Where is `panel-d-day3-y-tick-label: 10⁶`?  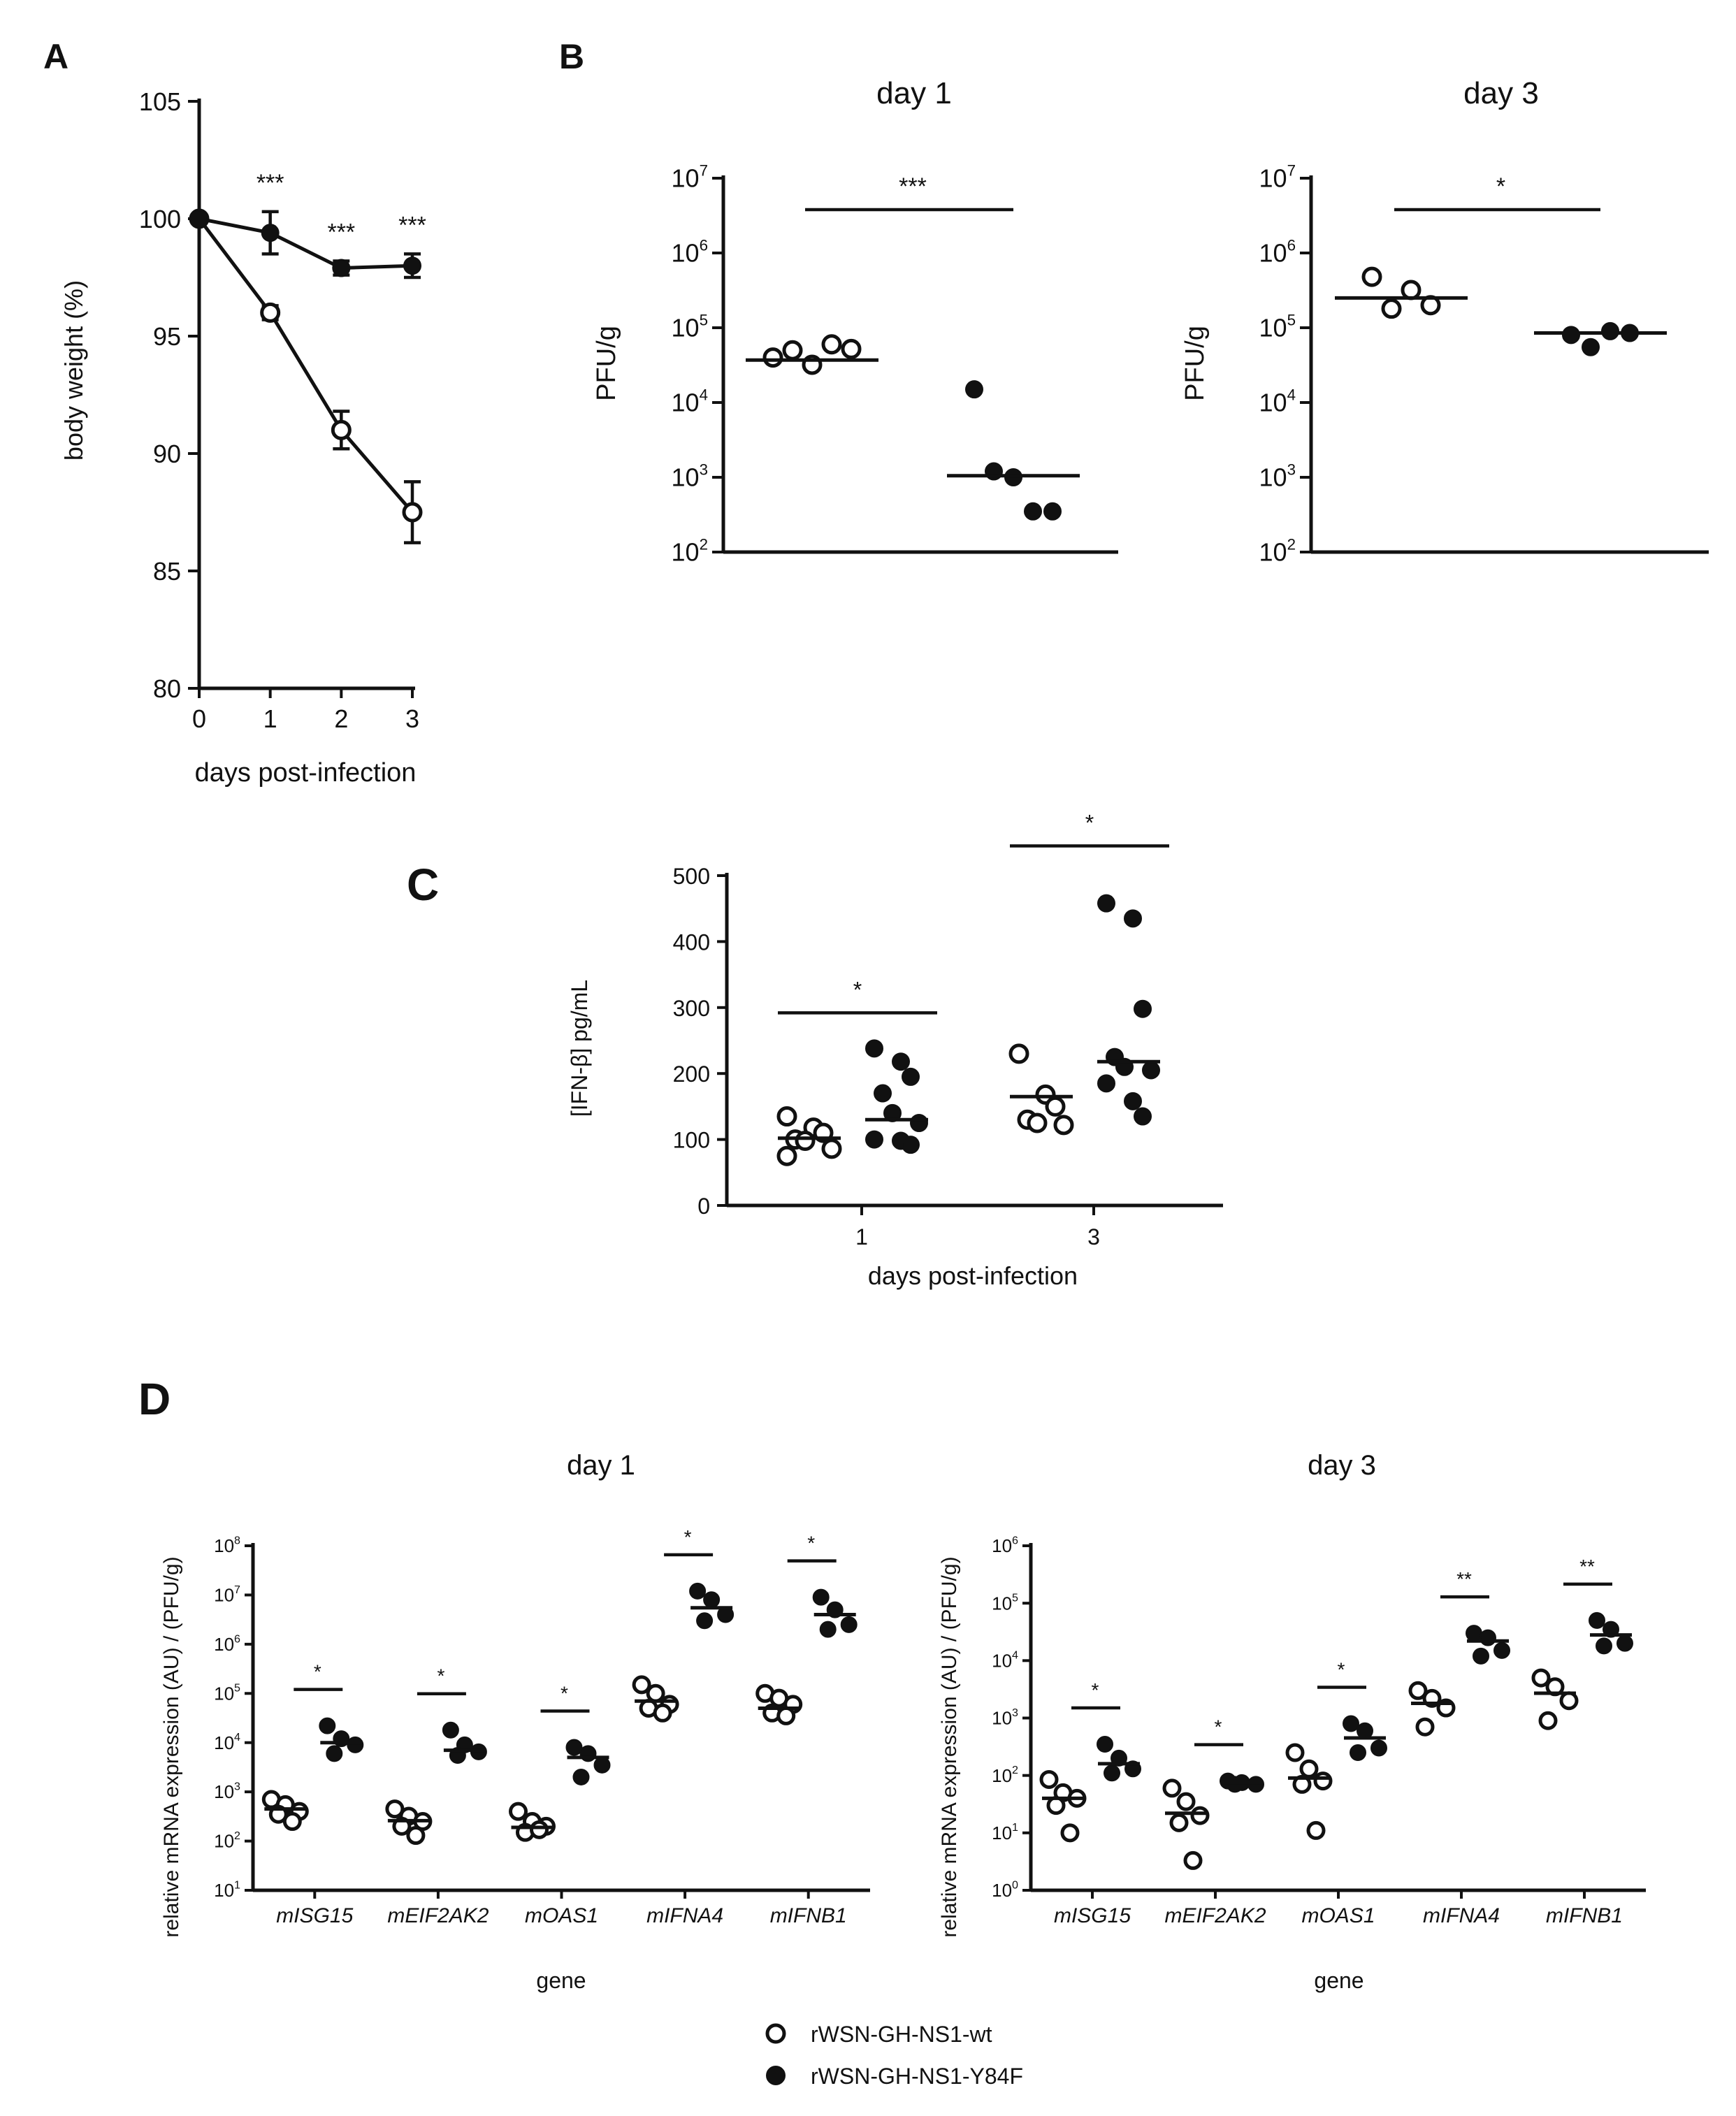
panel-d-day3-y-tick-label: 10⁶ is located at coordinates (1005, 1545).